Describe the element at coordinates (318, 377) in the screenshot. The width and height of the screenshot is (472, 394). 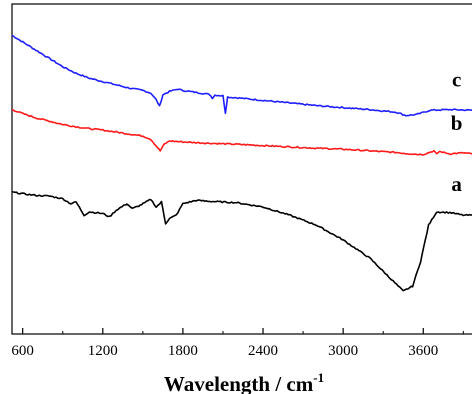
I see `x-axis-title-superscript: -1` at that location.